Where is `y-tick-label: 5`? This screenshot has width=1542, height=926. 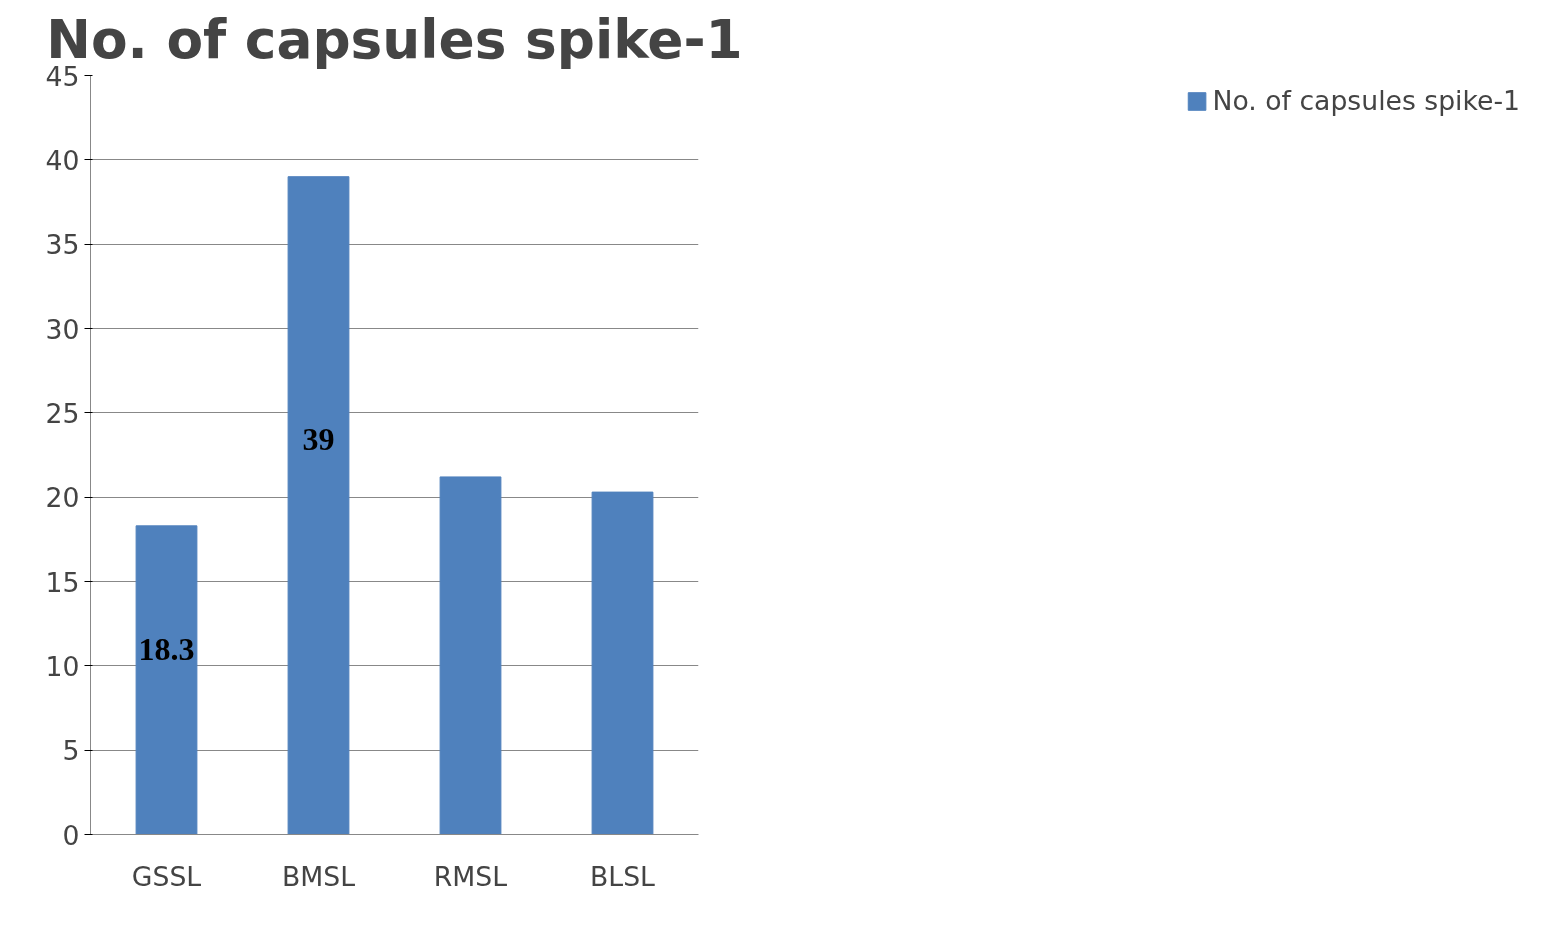
y-tick-label: 5 is located at coordinates (71, 751).